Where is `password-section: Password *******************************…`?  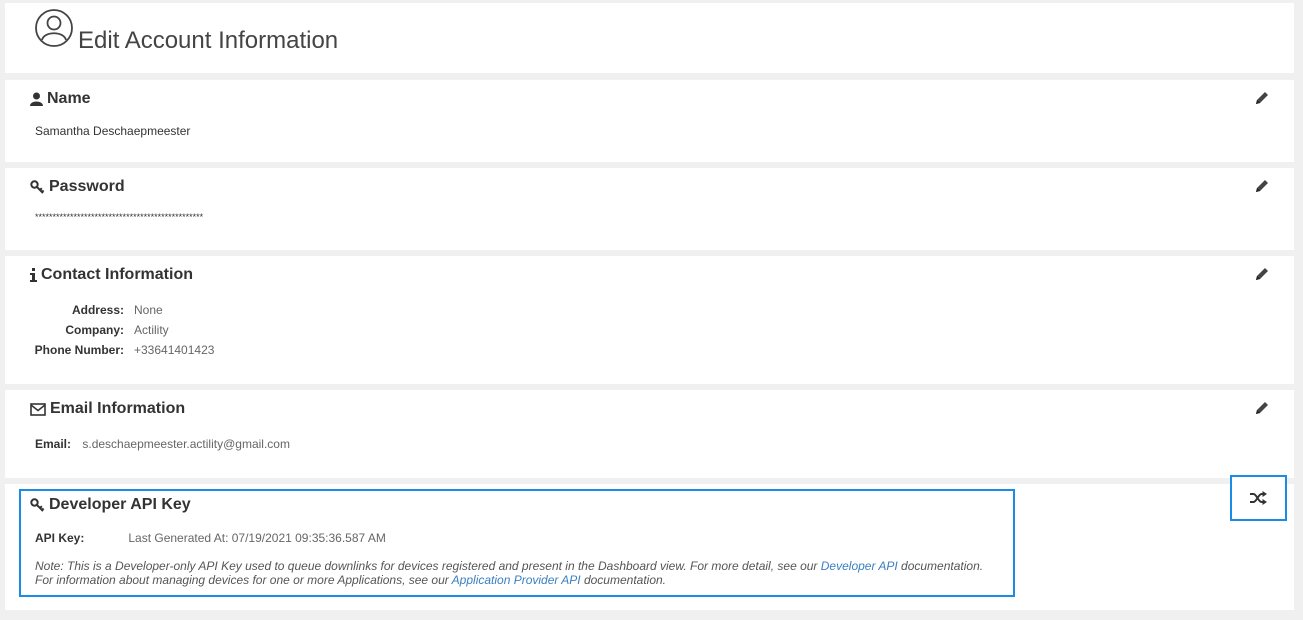
password-section: Password *******************************… is located at coordinates (649, 209).